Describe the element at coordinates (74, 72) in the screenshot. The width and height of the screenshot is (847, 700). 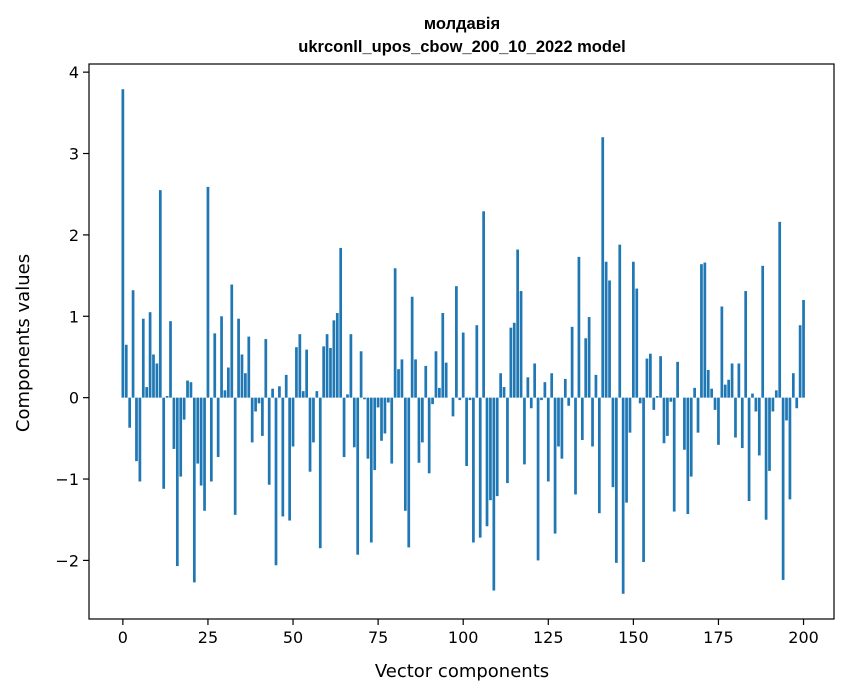
I see `y-tick-label: 4` at that location.